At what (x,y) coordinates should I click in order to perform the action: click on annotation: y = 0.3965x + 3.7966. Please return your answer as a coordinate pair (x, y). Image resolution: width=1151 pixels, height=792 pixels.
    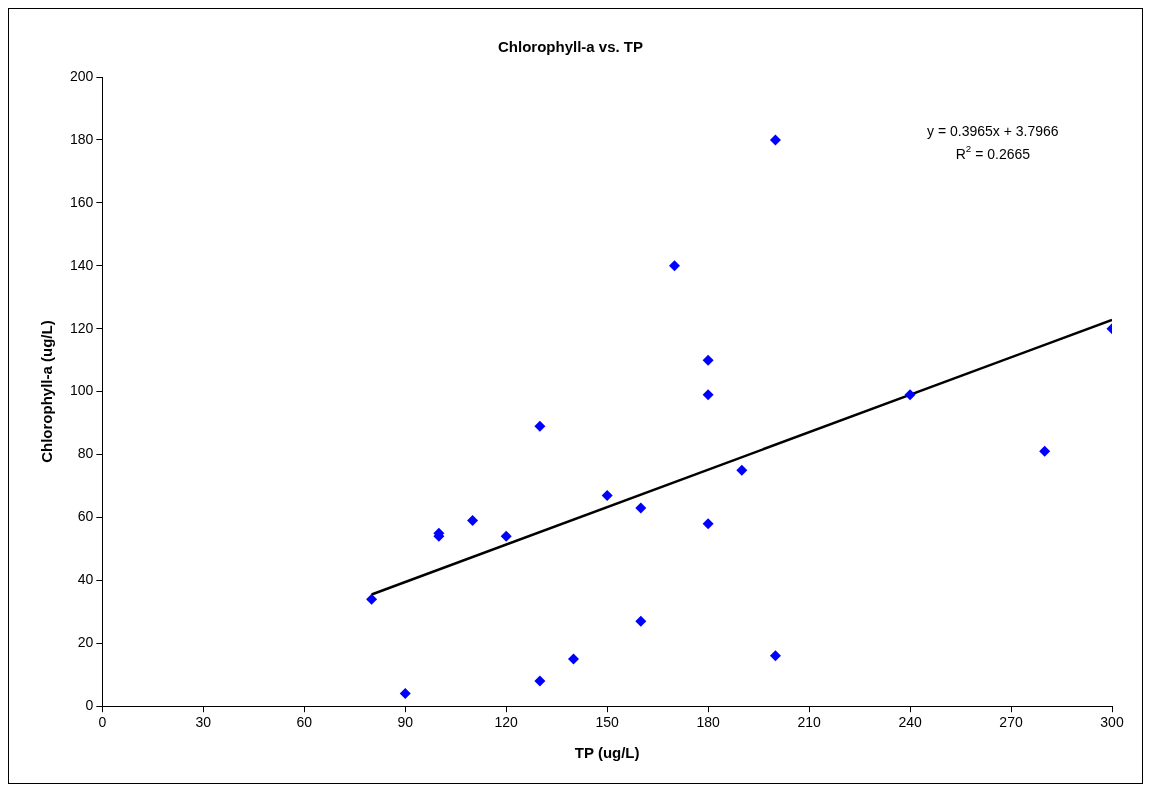
    Looking at the image, I should click on (993, 130).